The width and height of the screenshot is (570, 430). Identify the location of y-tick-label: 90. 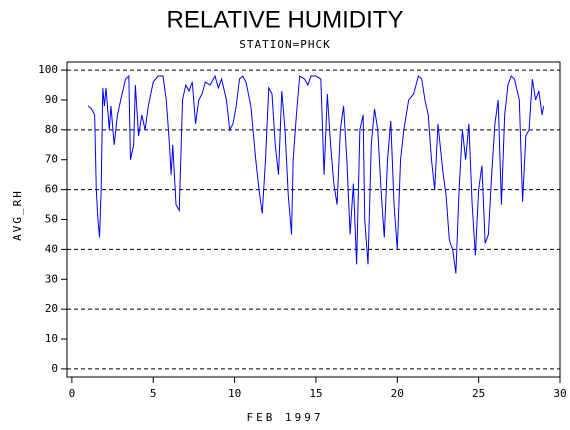
(51, 99).